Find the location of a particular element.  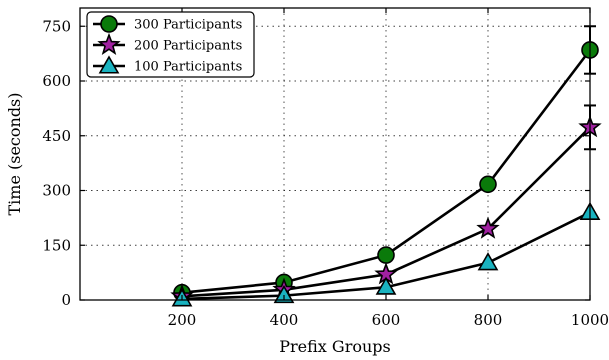

y-axis-label: Time (seconds) is located at coordinates (14, 153).